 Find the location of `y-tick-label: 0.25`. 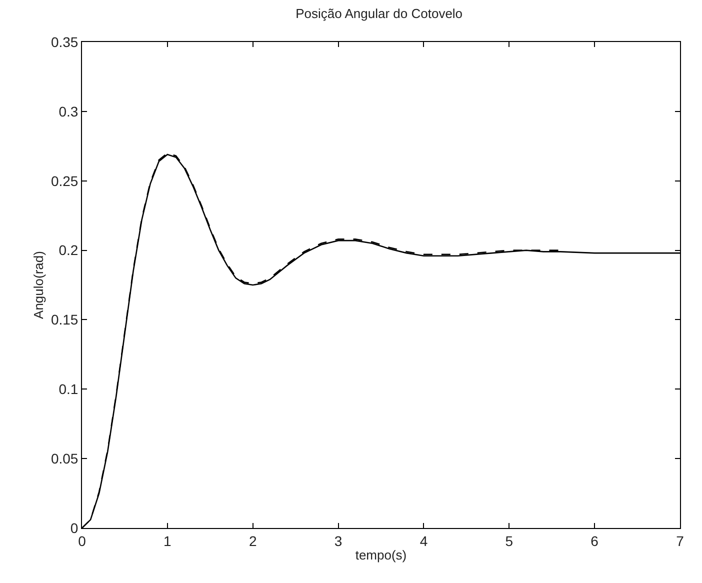

y-tick-label: 0.25 is located at coordinates (64, 180).